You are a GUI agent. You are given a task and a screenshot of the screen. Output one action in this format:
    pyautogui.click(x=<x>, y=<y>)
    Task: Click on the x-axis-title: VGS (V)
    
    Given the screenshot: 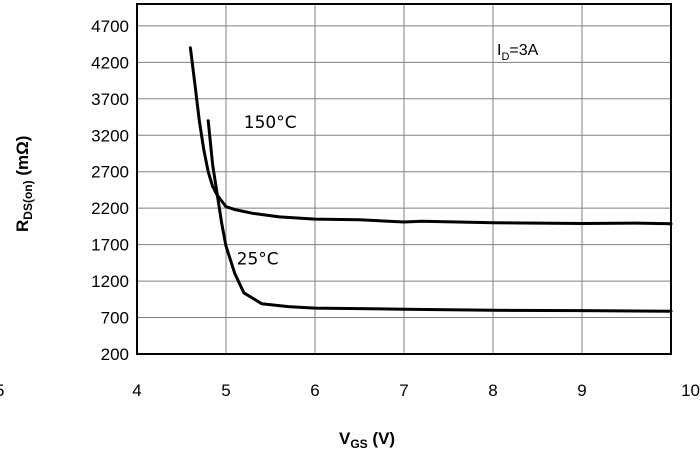 What is the action you would take?
    pyautogui.click(x=367, y=440)
    